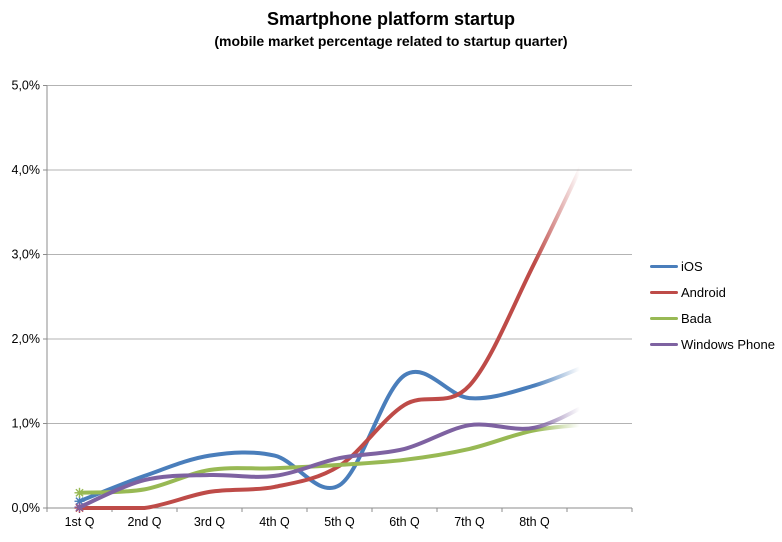  Describe the element at coordinates (469, 522) in the screenshot. I see `x-tick-label: 7th Q` at that location.